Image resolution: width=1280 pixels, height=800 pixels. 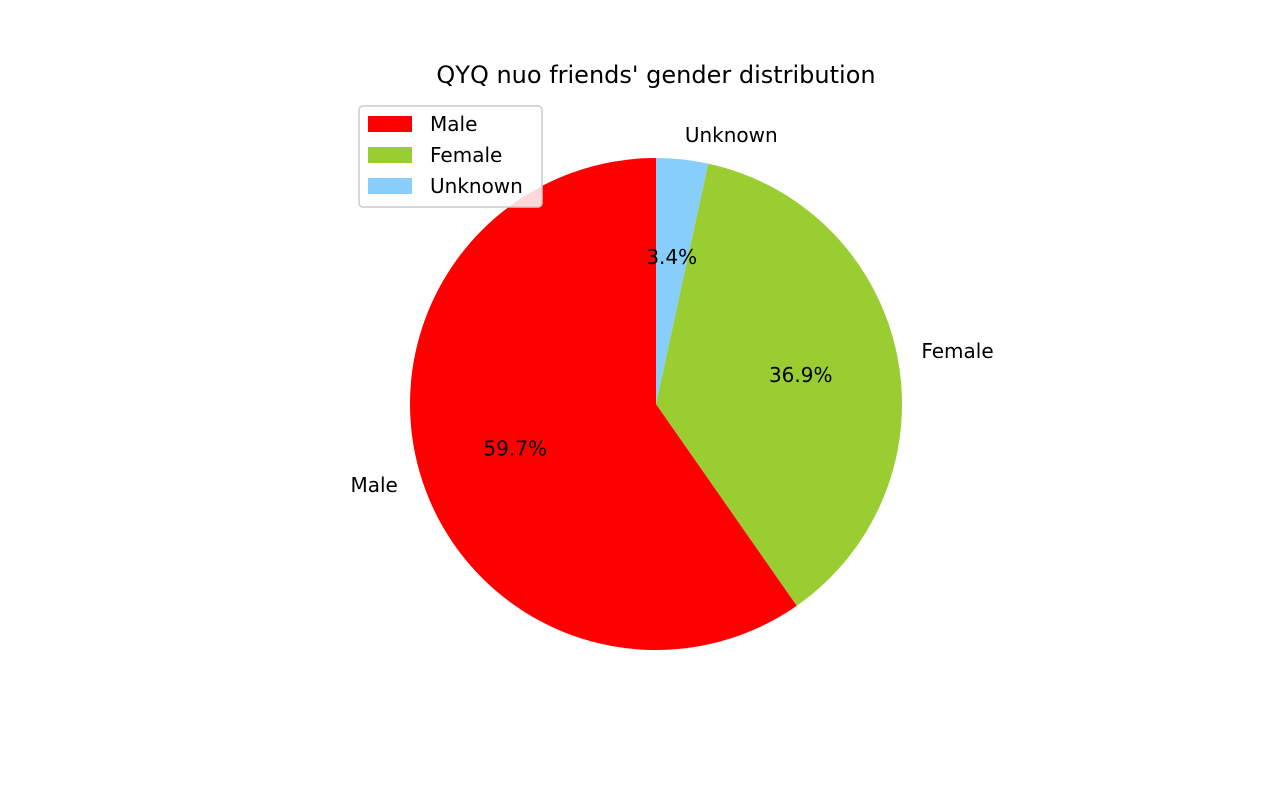 What do you see at coordinates (466, 155) in the screenshot?
I see `legend-label-female: Female` at bounding box center [466, 155].